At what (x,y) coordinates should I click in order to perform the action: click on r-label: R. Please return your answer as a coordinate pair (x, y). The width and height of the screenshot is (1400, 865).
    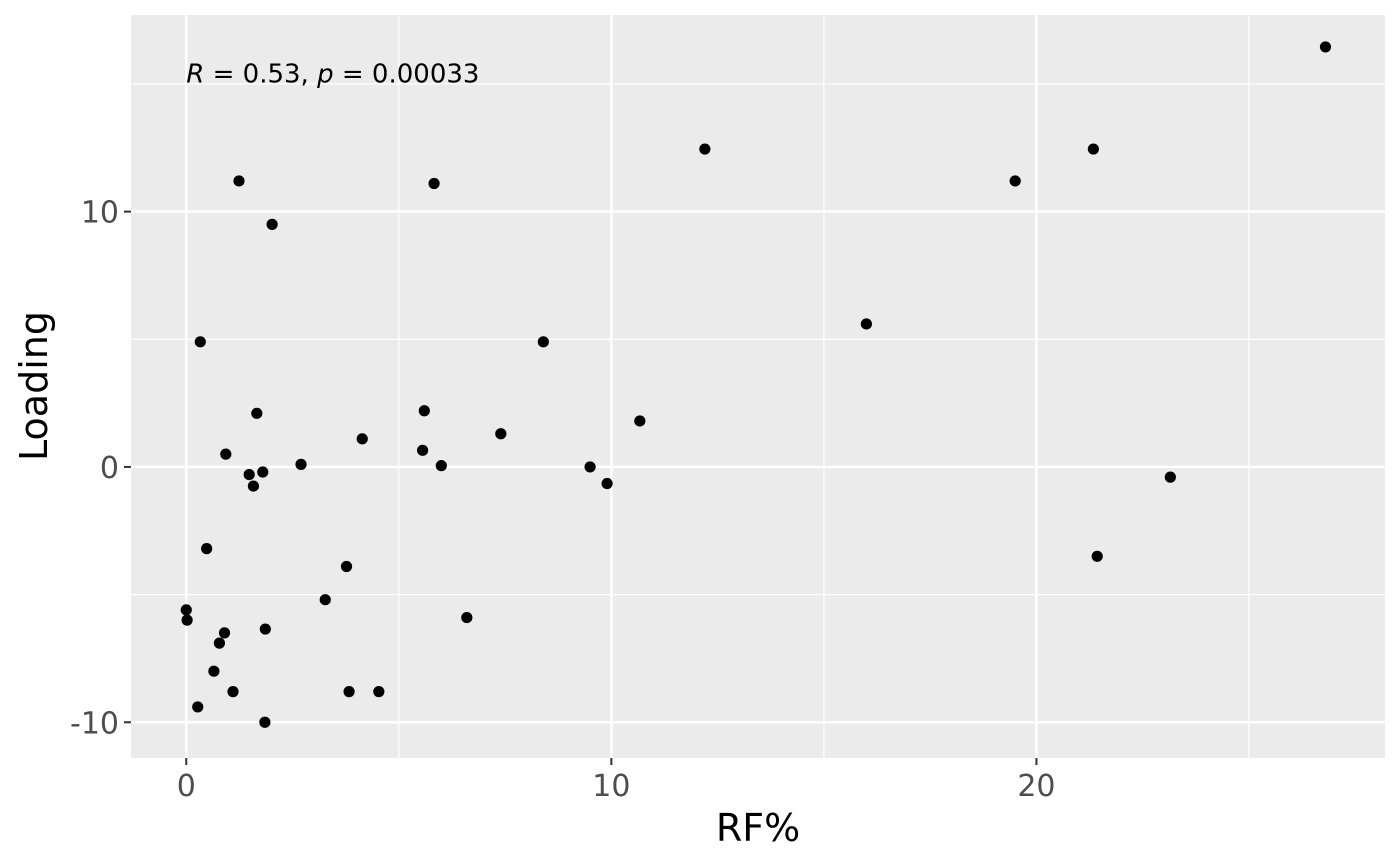
    Looking at the image, I should click on (195, 75).